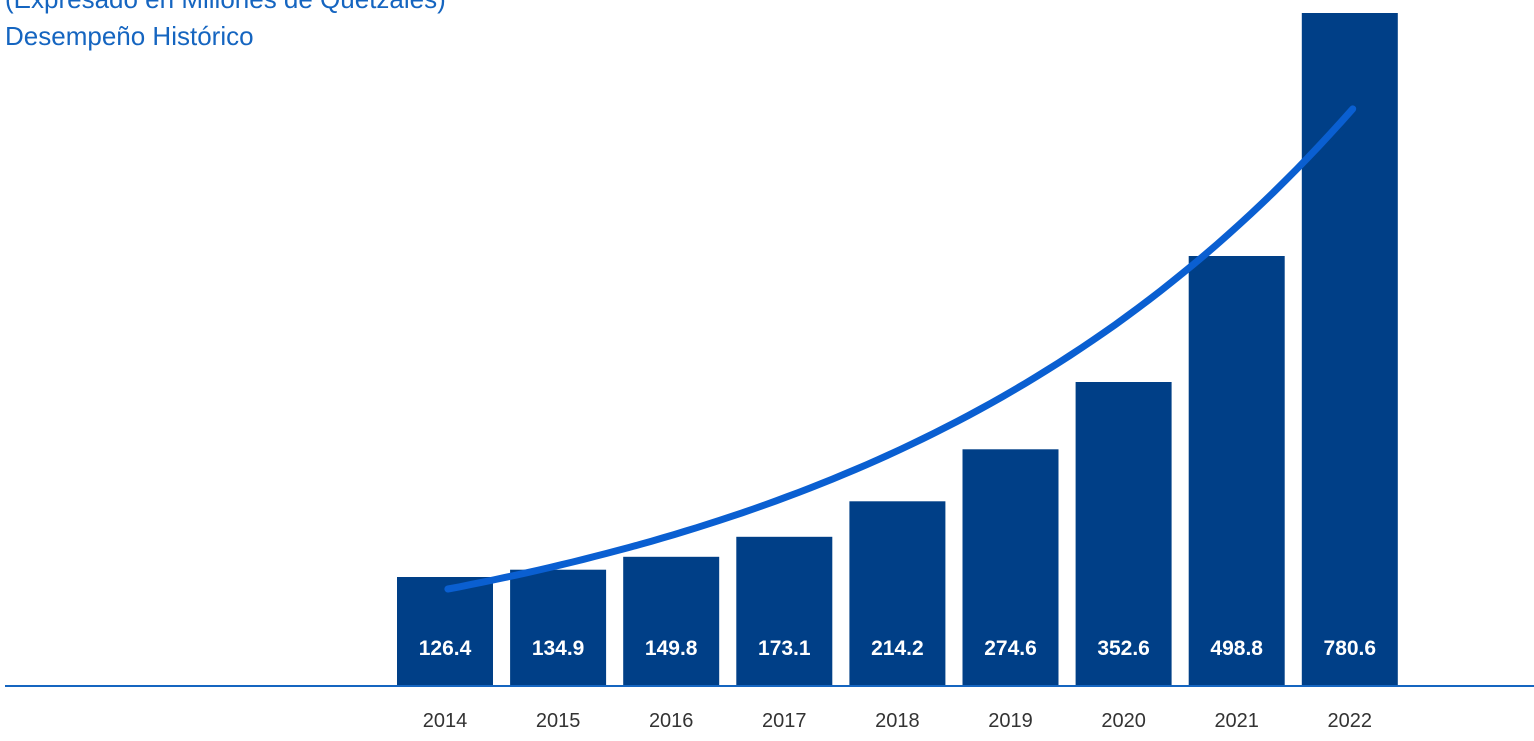  I want to click on bar-value-label: 214.2, so click(897, 648).